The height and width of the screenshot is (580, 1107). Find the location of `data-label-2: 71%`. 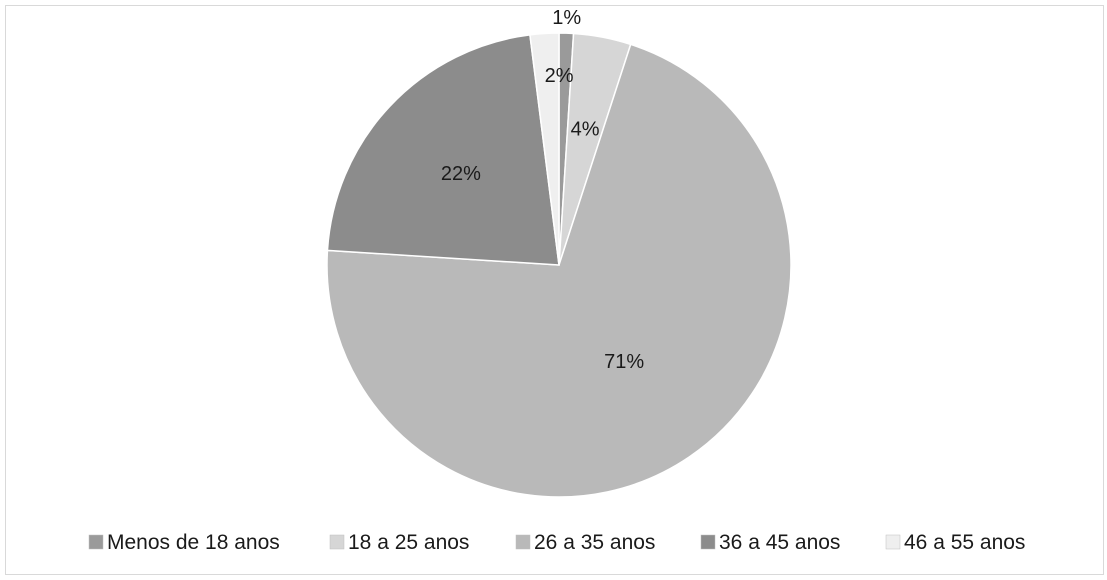

data-label-2: 71% is located at coordinates (624, 362).